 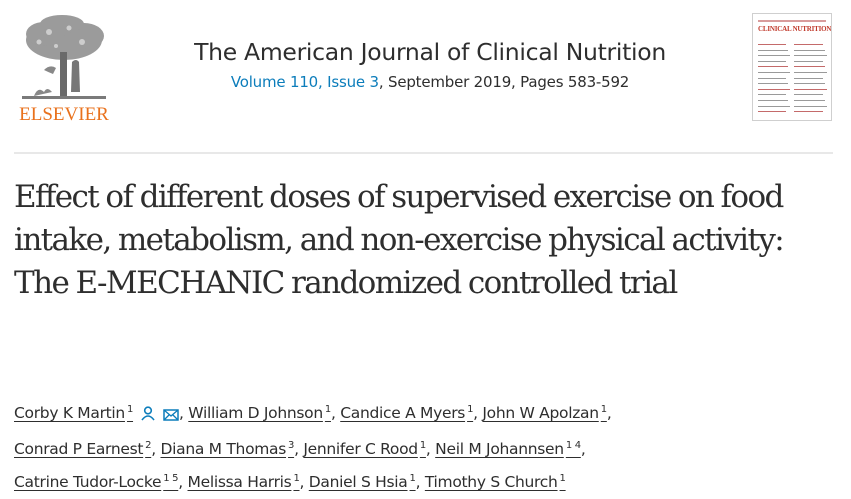 I want to click on author-name: Corby K Martin, so click(x=69, y=413).